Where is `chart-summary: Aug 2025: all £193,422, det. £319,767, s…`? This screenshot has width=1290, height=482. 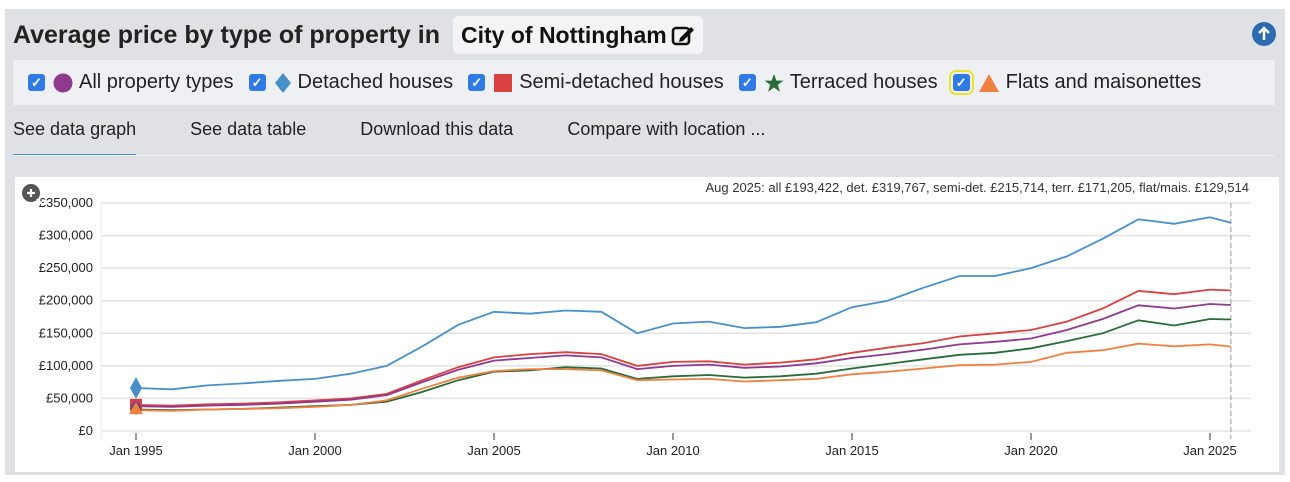 chart-summary: Aug 2025: all £193,422, det. £319,767, s… is located at coordinates (977, 187).